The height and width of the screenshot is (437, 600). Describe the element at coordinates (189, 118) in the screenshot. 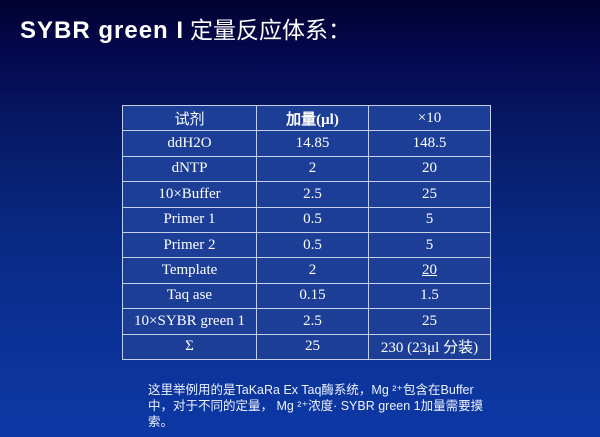

I see `header-reagent: 试剂` at that location.